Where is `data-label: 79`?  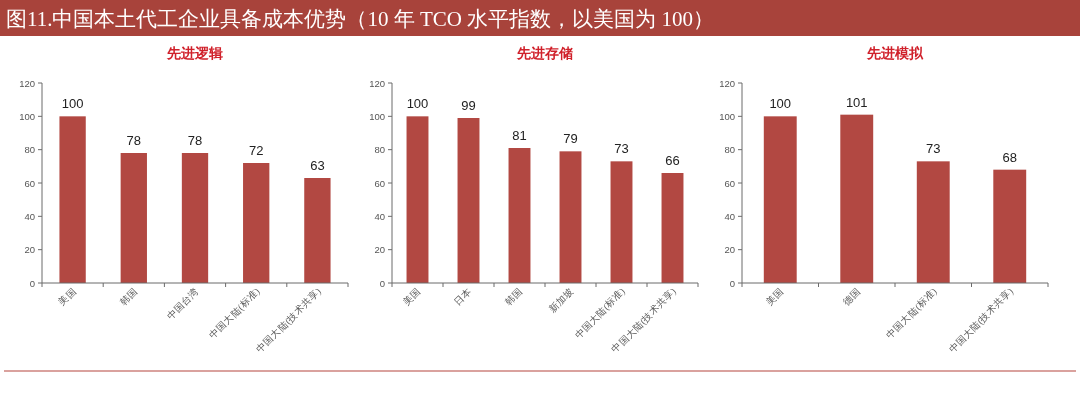
data-label: 79 is located at coordinates (570, 139).